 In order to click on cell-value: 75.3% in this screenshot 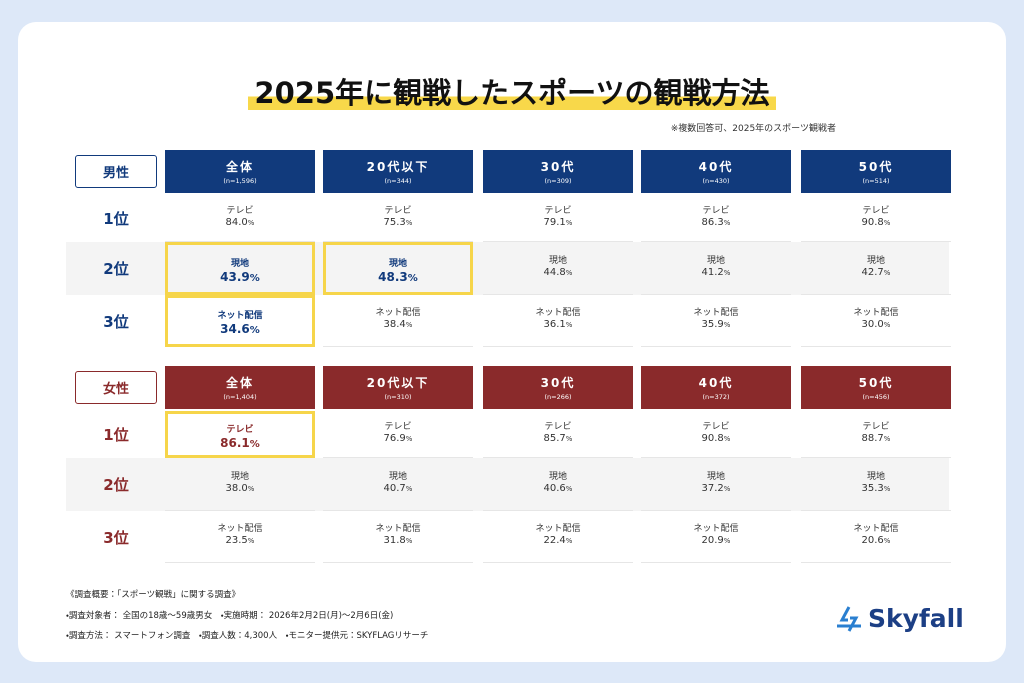, I will do `click(398, 222)`.